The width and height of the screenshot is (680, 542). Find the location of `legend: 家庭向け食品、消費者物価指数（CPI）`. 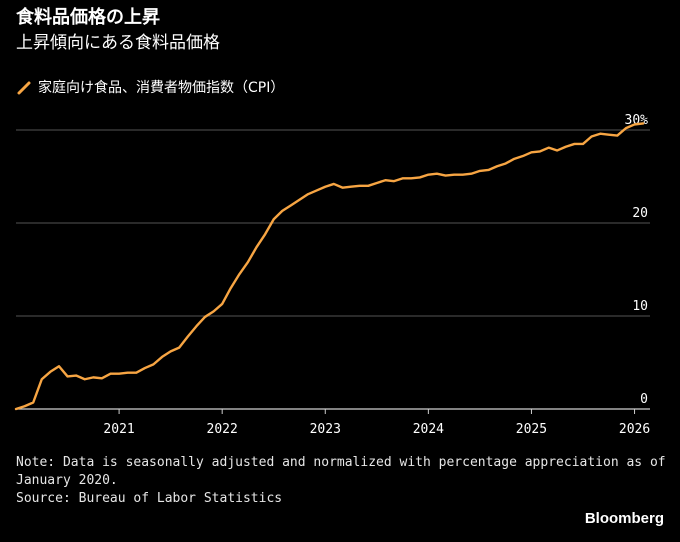

legend: 家庭向け食品、消費者物価指数（CPI） is located at coordinates (150, 88).